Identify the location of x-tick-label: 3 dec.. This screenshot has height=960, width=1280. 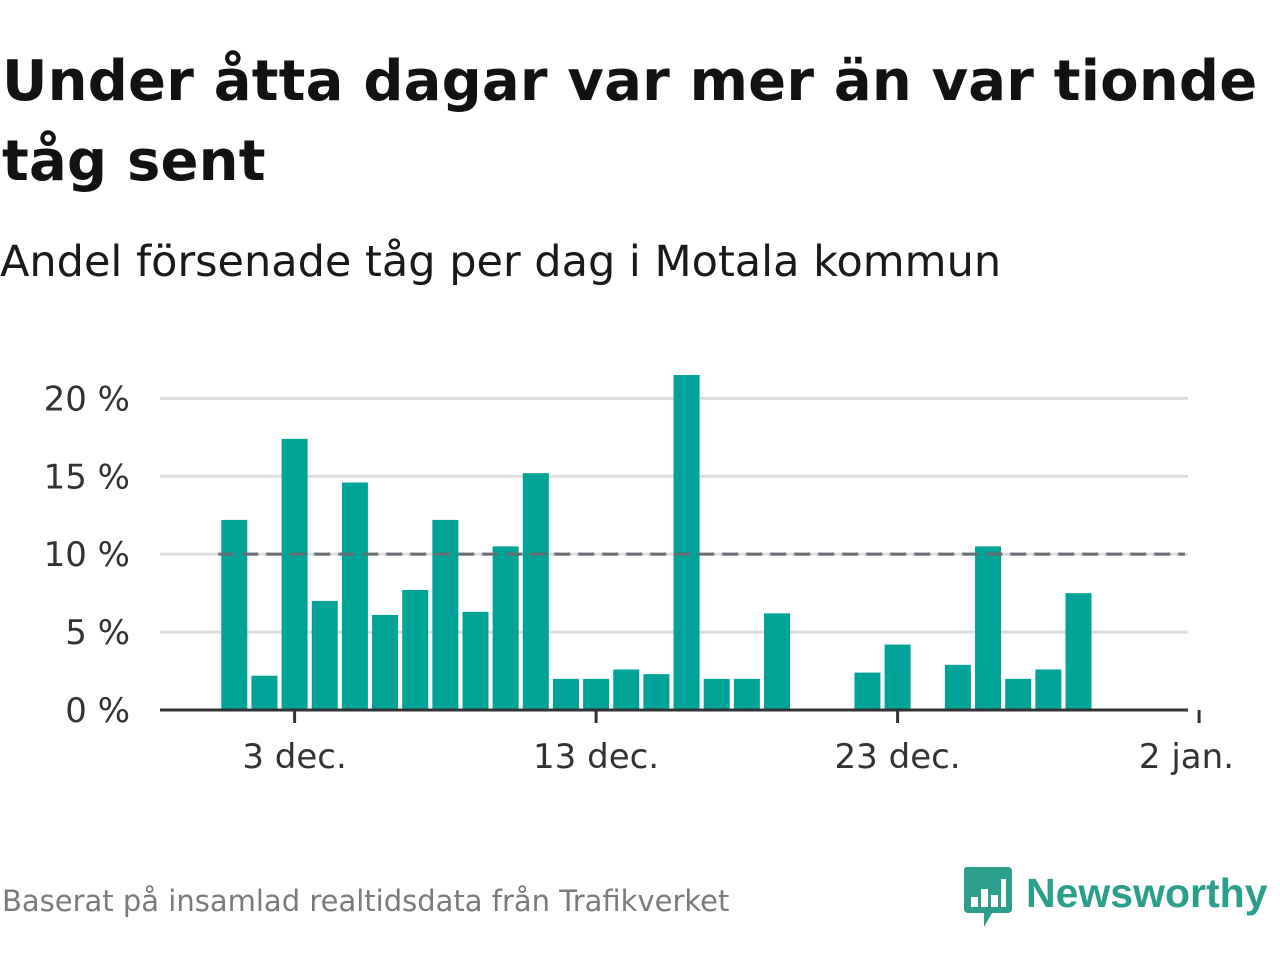
(294, 757).